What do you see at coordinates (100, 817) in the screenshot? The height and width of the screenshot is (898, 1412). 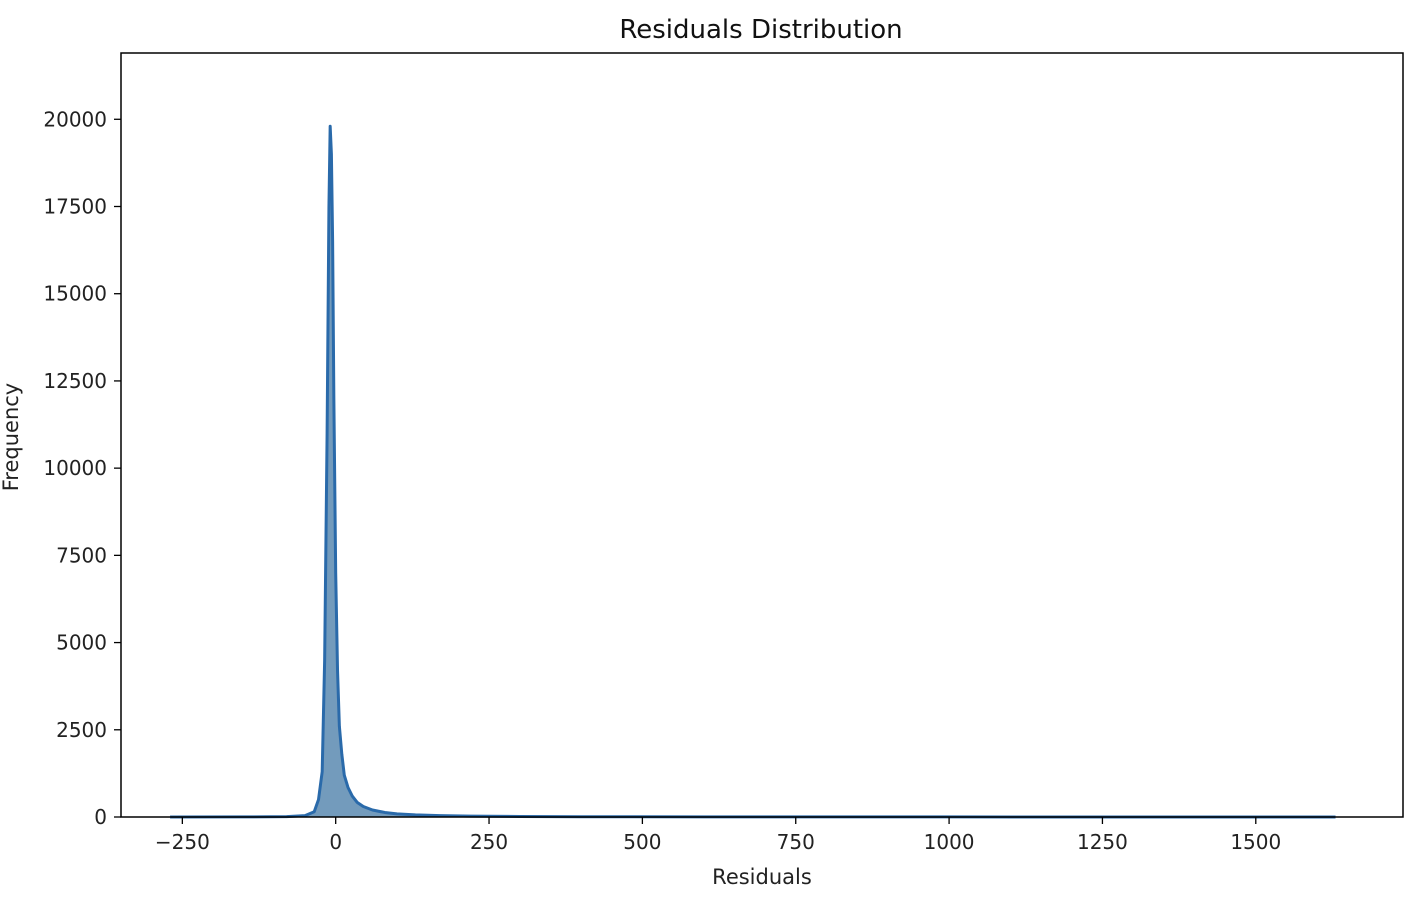 I see `y-tick-label: 0` at bounding box center [100, 817].